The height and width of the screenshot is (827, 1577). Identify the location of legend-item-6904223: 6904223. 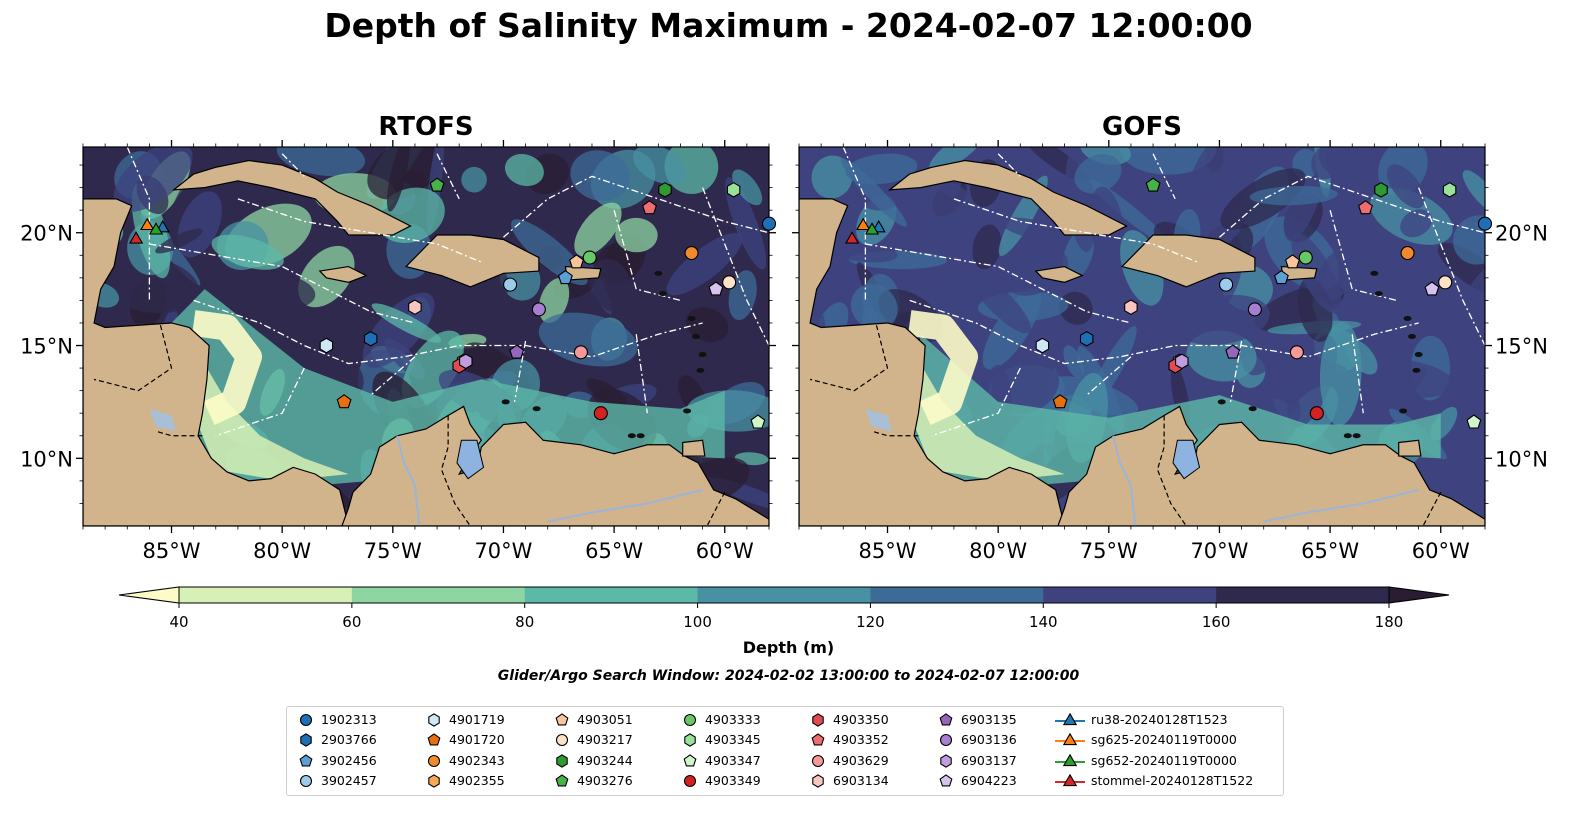
(977, 781).